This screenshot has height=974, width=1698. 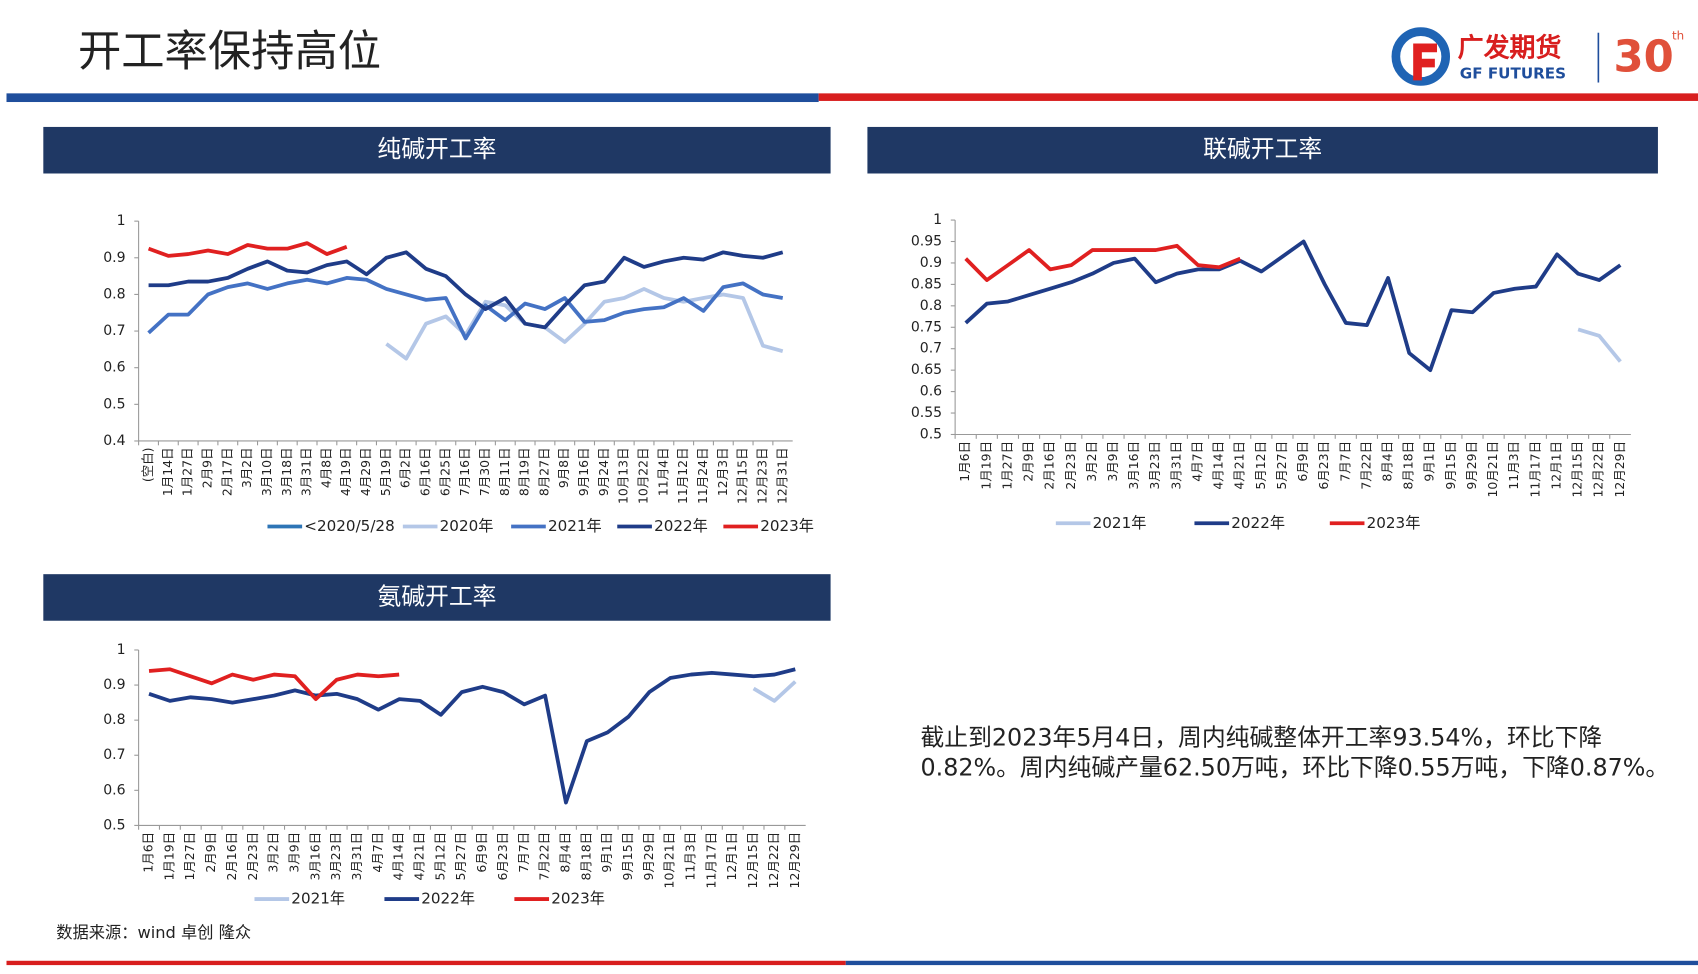 I want to click on x-tick-label: 11月17日, so click(x=1534, y=469).